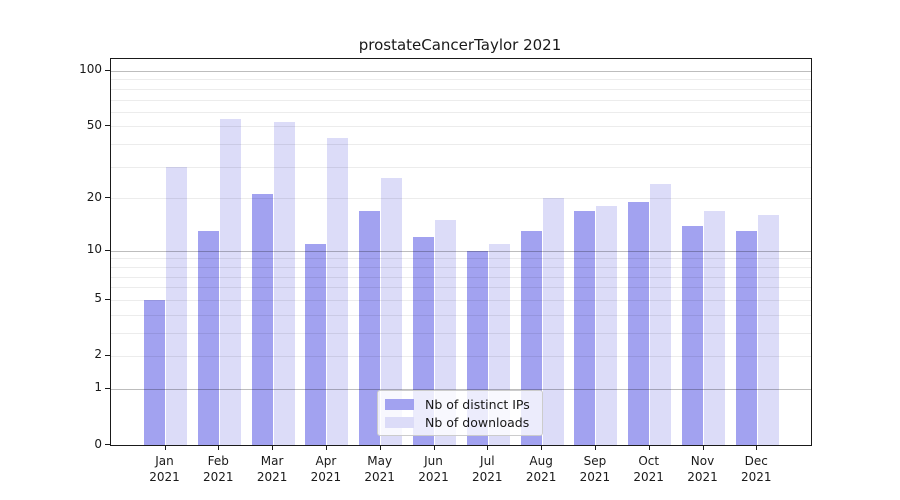 This screenshot has width=900, height=500. Describe the element at coordinates (176, 305) in the screenshot. I see `bar-downloads-jan` at that location.